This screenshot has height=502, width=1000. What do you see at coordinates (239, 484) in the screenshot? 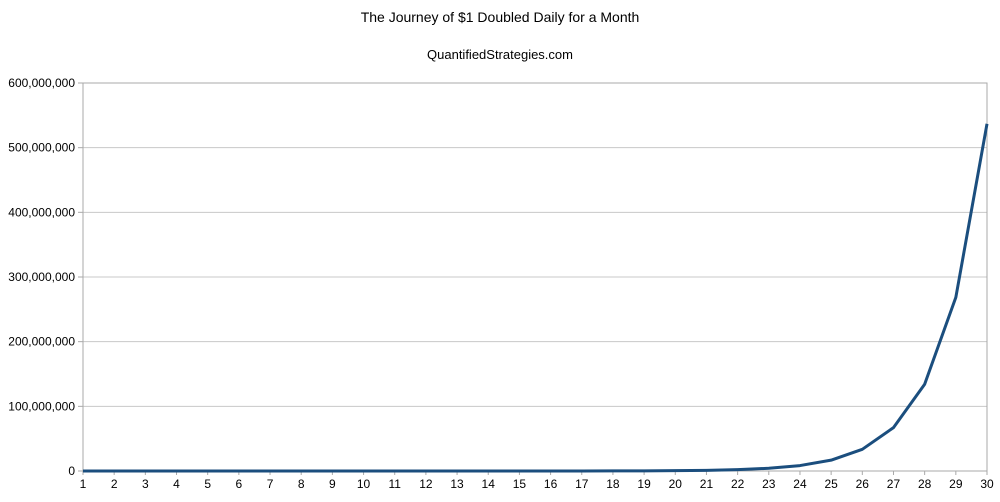
I see `x-axis-tick-label: 6` at bounding box center [239, 484].